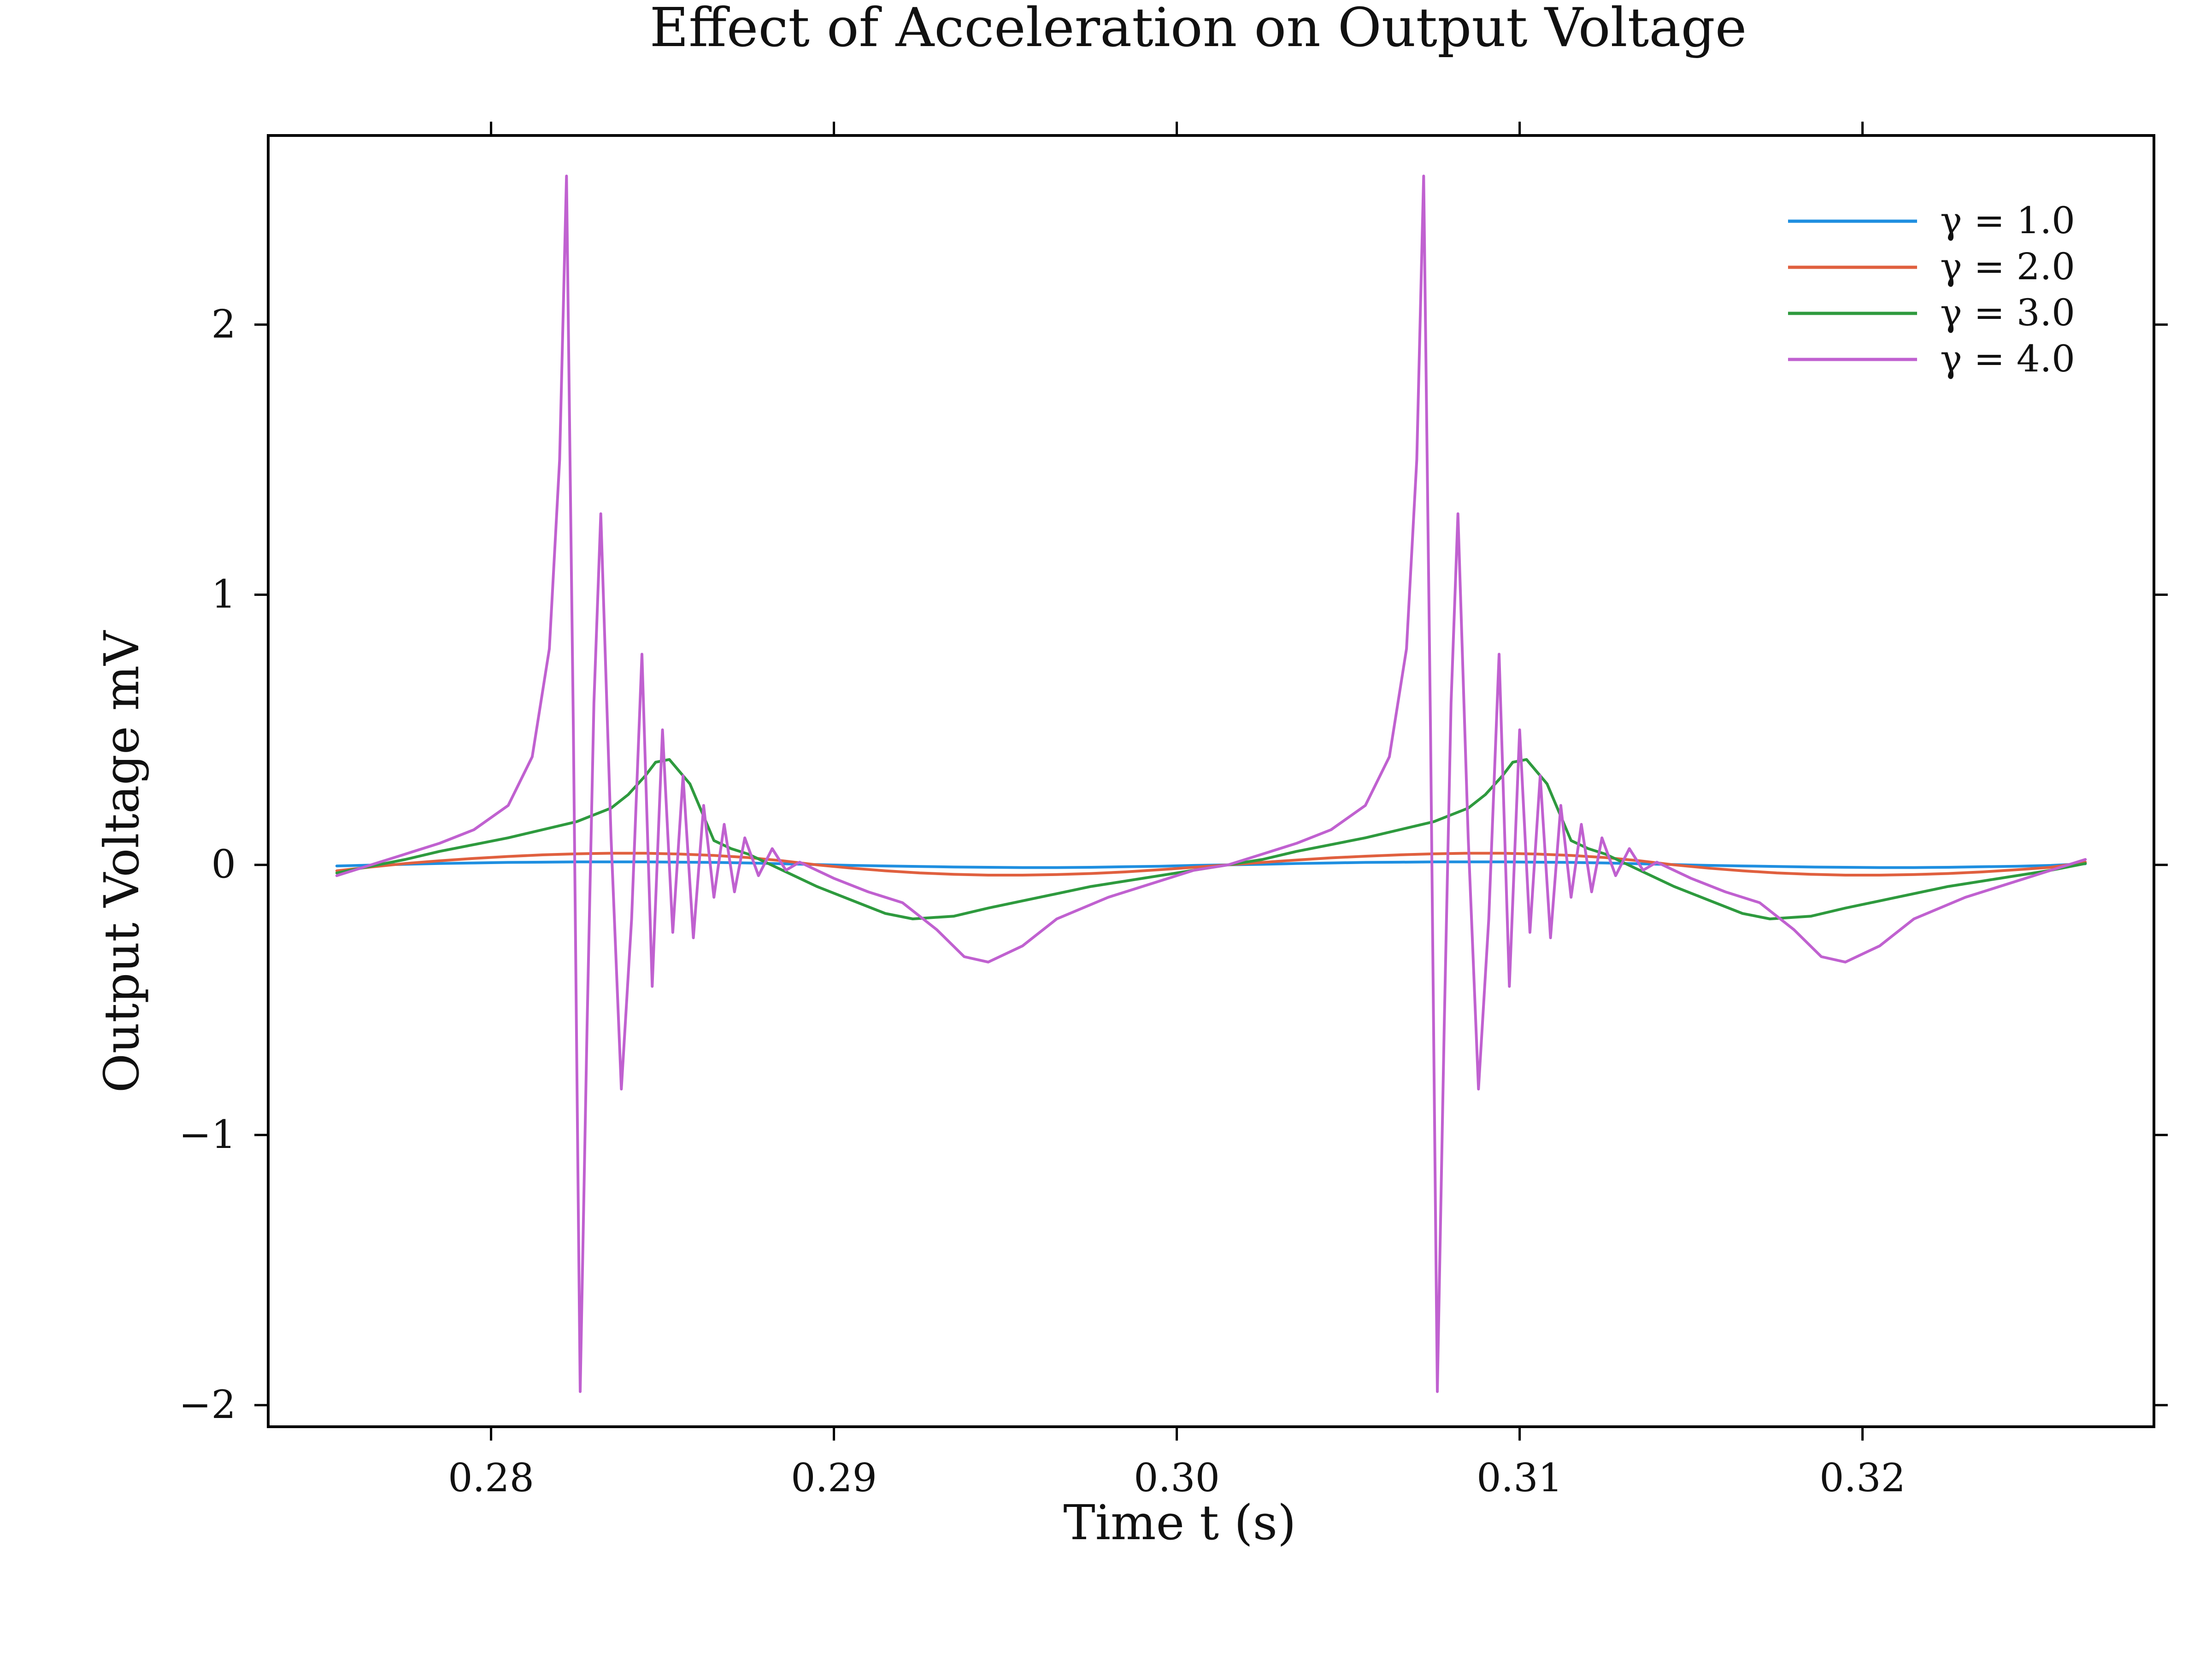  Describe the element at coordinates (224, 864) in the screenshot. I see `y-tick-label: 0` at that location.